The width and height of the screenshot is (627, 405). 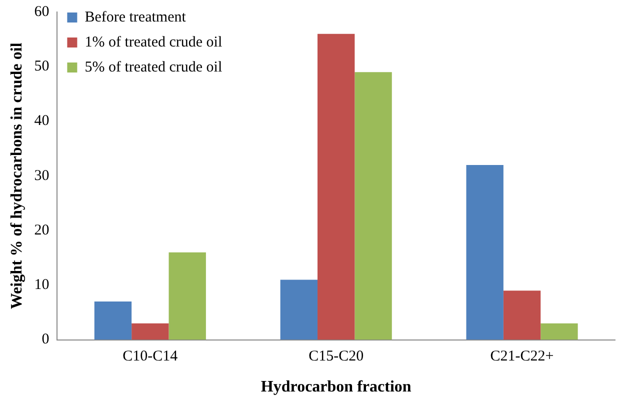 What do you see at coordinates (135, 17) in the screenshot?
I see `legend-label: Before treatment` at bounding box center [135, 17].